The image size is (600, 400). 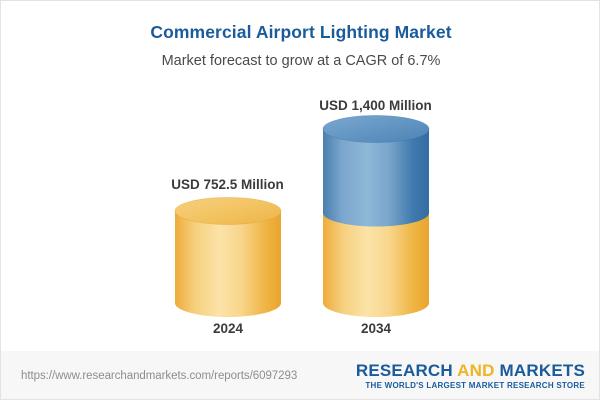 What do you see at coordinates (376, 216) in the screenshot?
I see `cylinder-2034` at bounding box center [376, 216].